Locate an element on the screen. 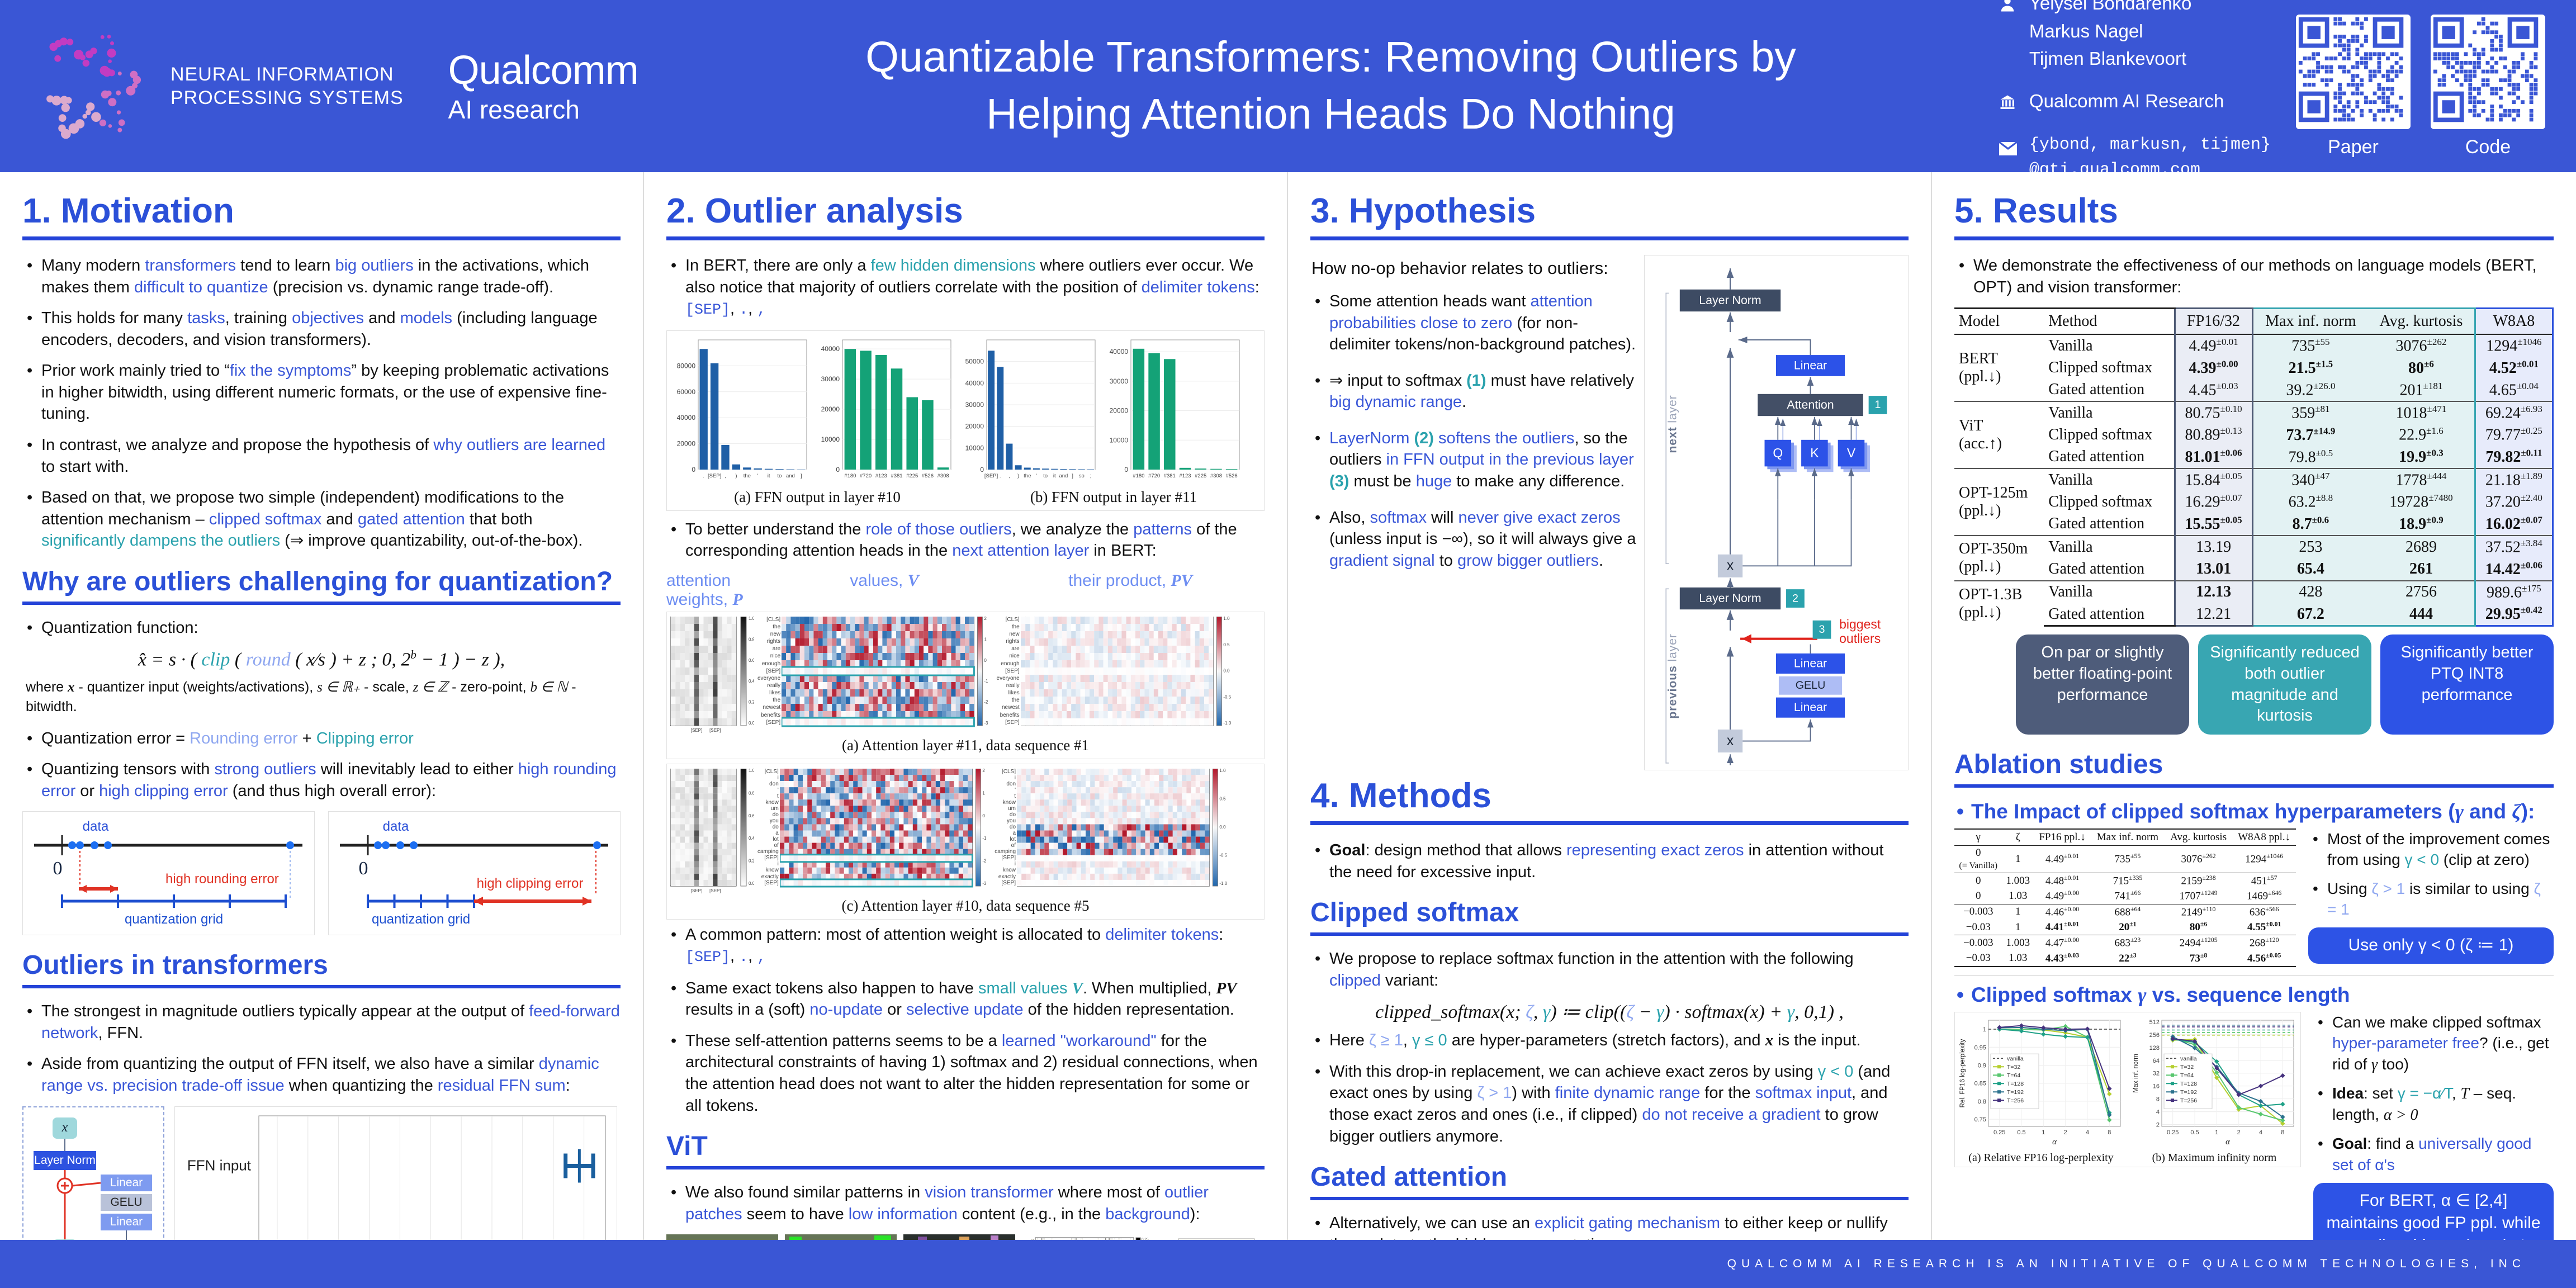 The width and height of the screenshot is (2576, 1288). svg-text: 10000 is located at coordinates (974, 448).